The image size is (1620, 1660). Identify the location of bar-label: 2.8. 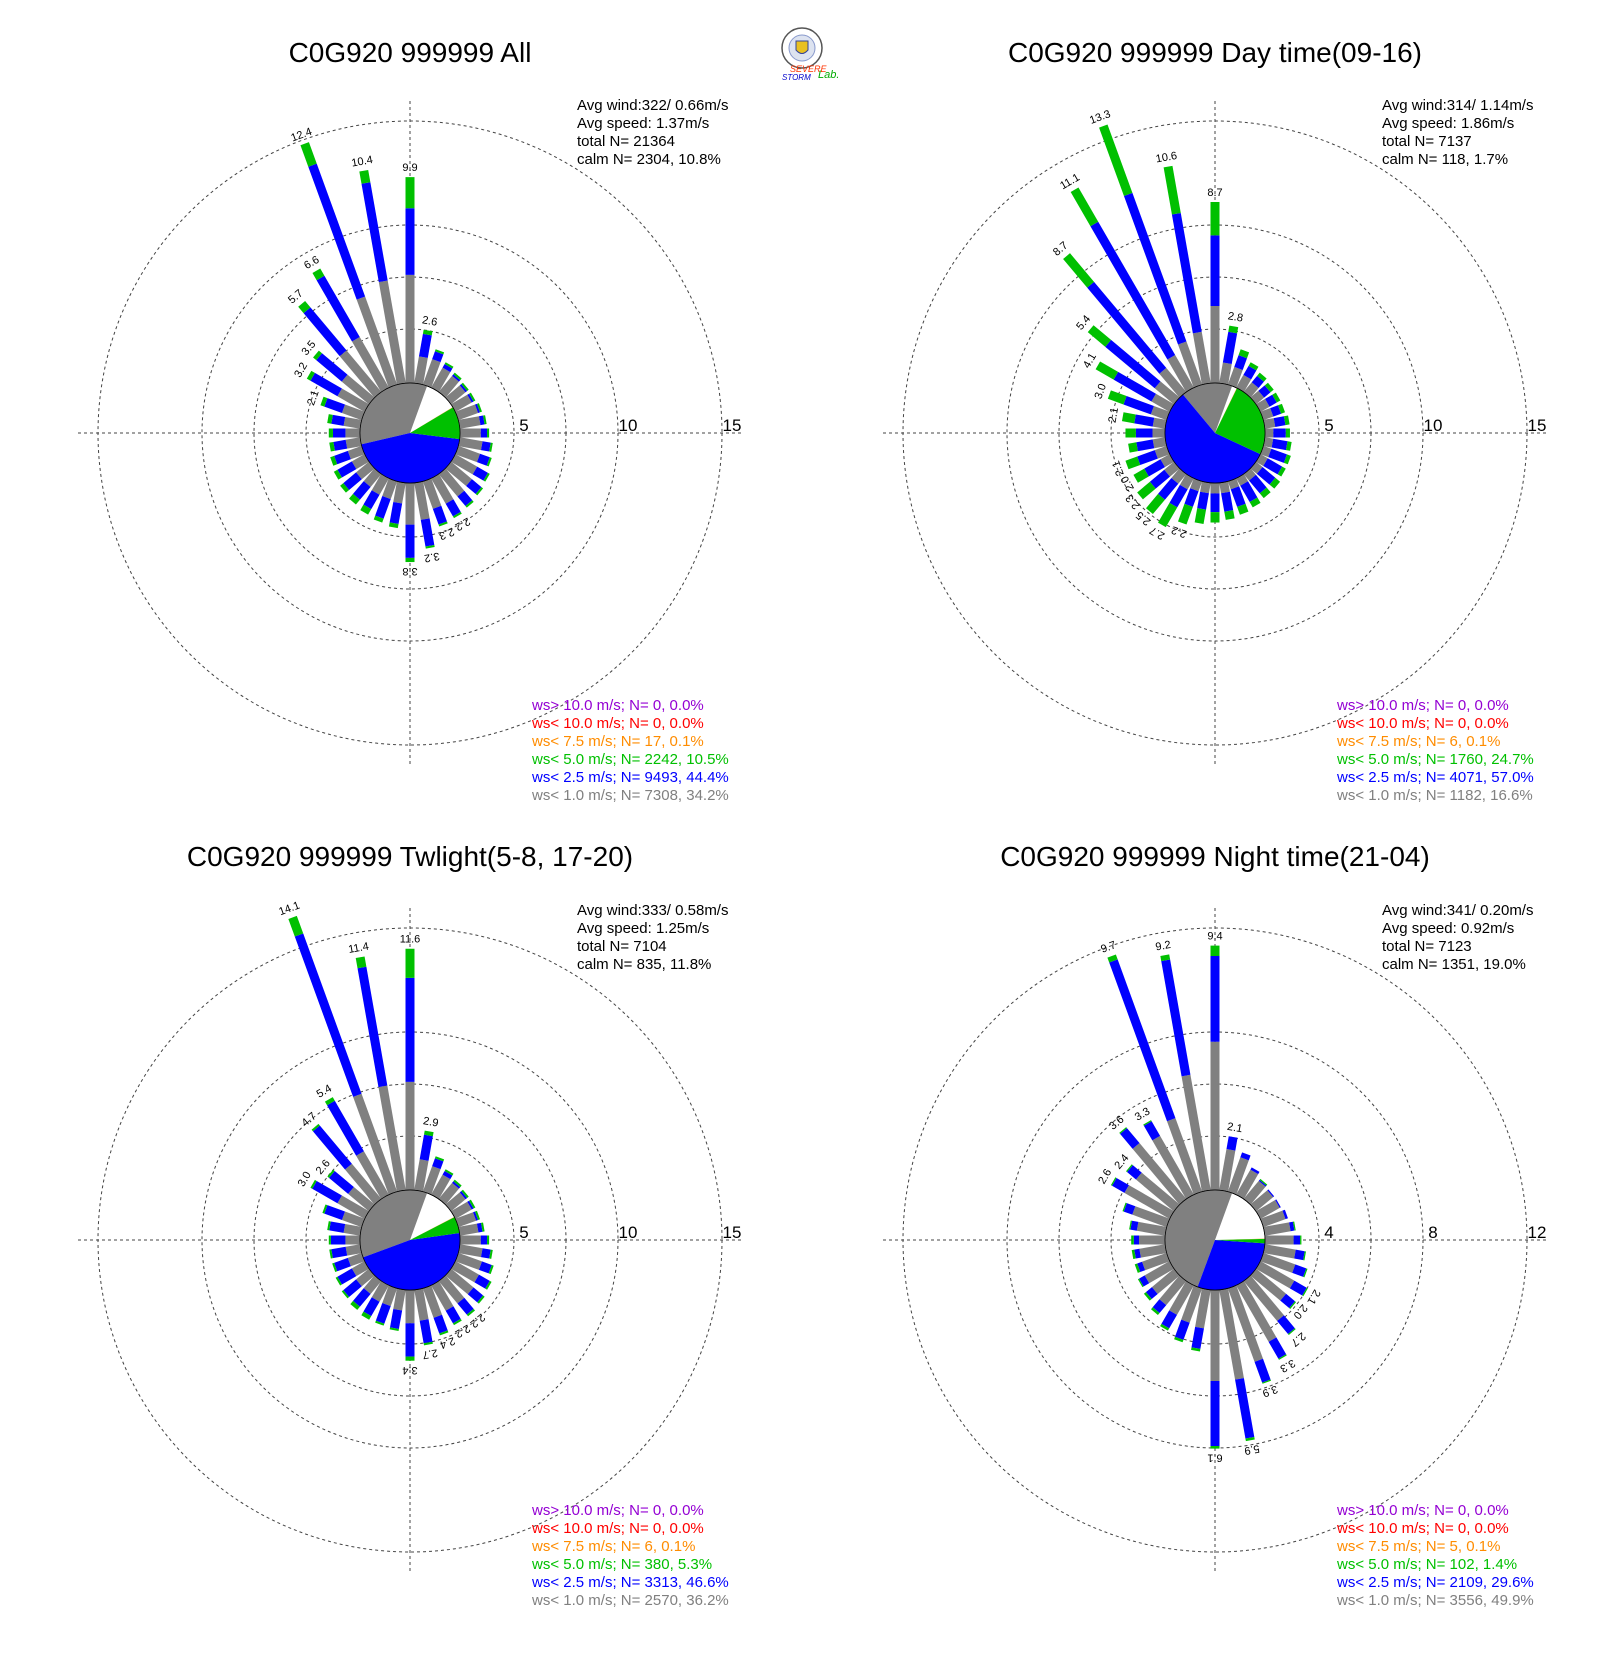
(1235, 317).